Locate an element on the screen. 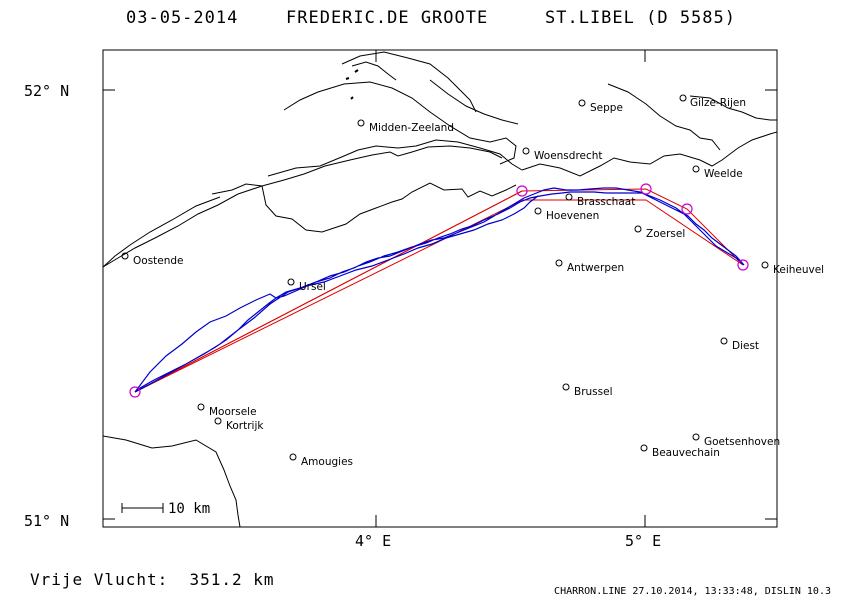 The width and height of the screenshot is (853, 603). city-hoevenen: Hoevenen is located at coordinates (566, 214).